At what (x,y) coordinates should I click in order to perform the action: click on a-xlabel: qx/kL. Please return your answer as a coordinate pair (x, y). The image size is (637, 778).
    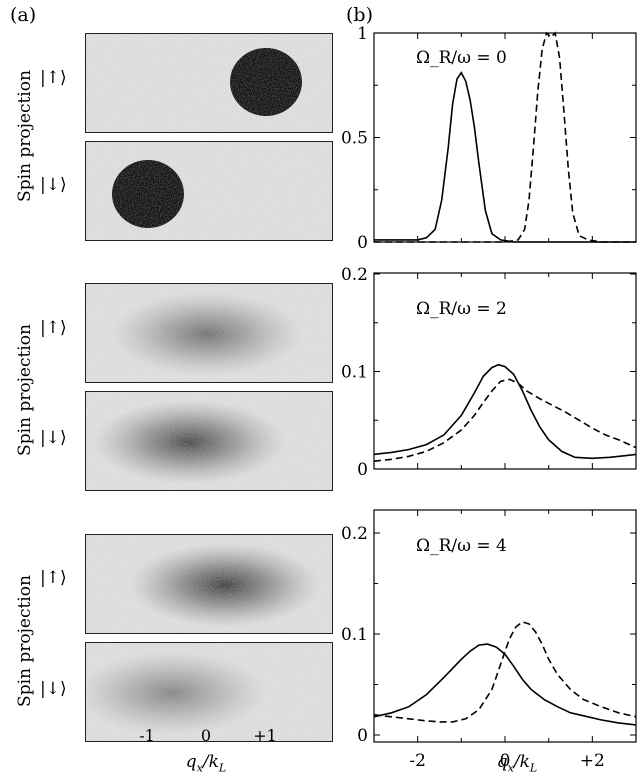
    Looking at the image, I should click on (206, 763).